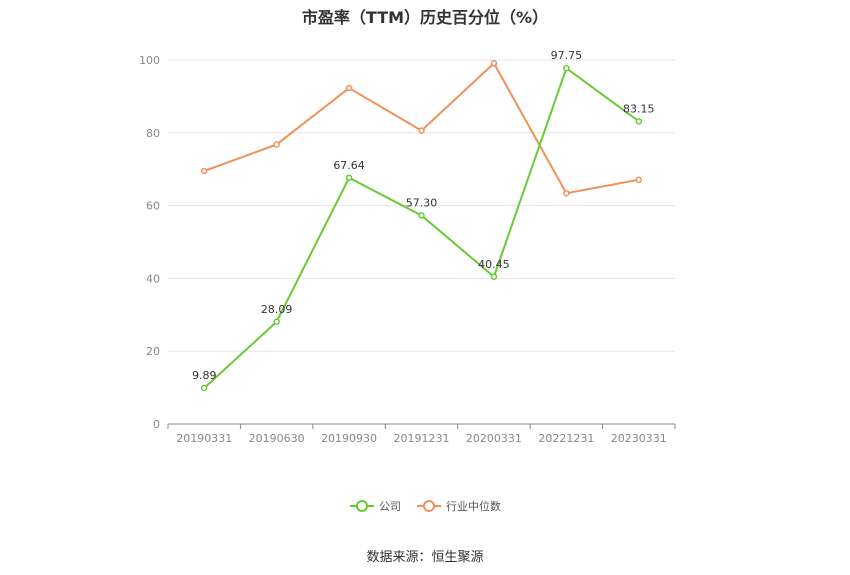 The image size is (850, 575). What do you see at coordinates (153, 351) in the screenshot?
I see `y-tick-label: 20` at bounding box center [153, 351].